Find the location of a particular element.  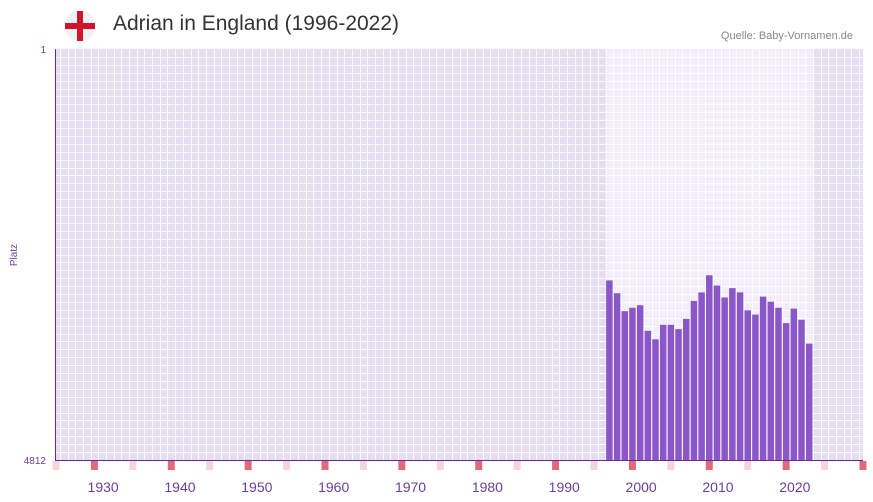

bar-2013 is located at coordinates (740, 376).